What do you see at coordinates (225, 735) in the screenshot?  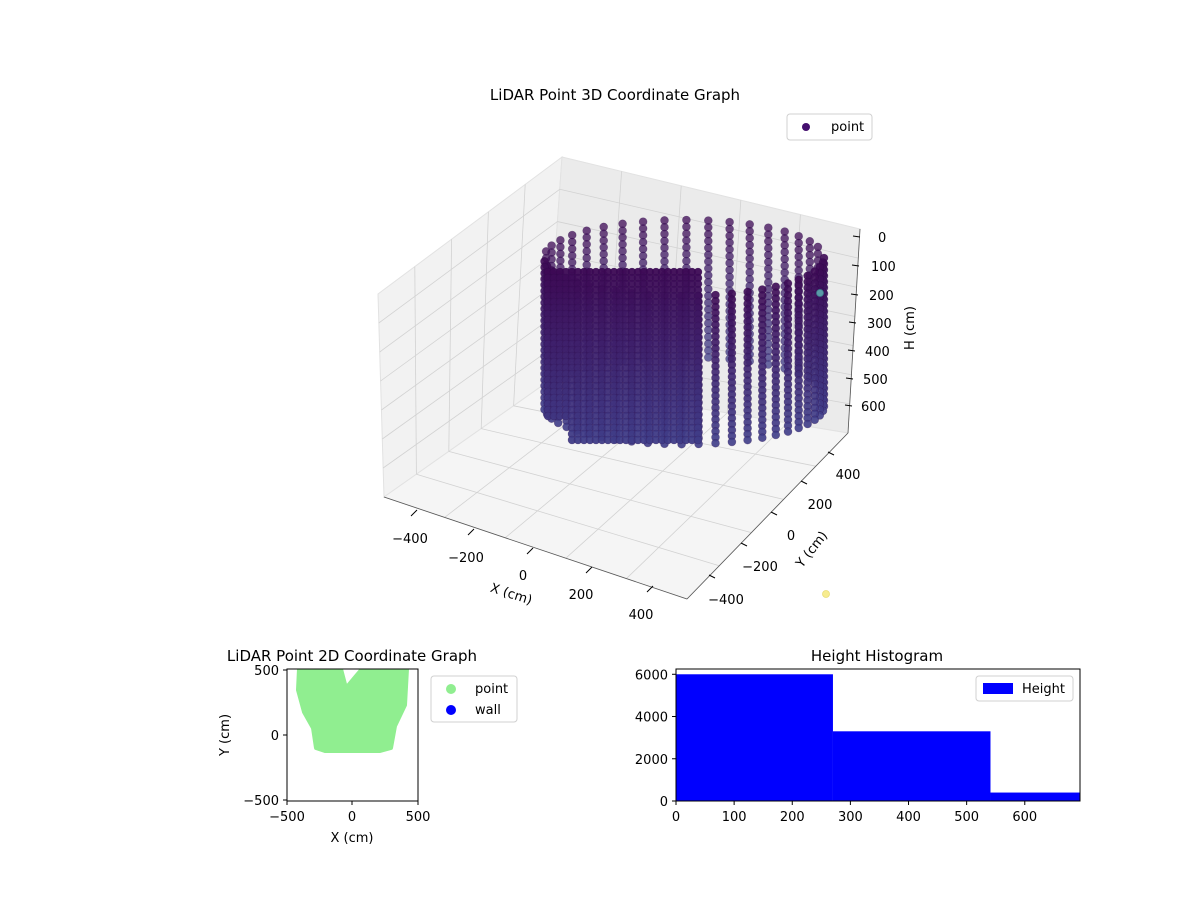 I see `y-axis-label: Y (cm)` at bounding box center [225, 735].